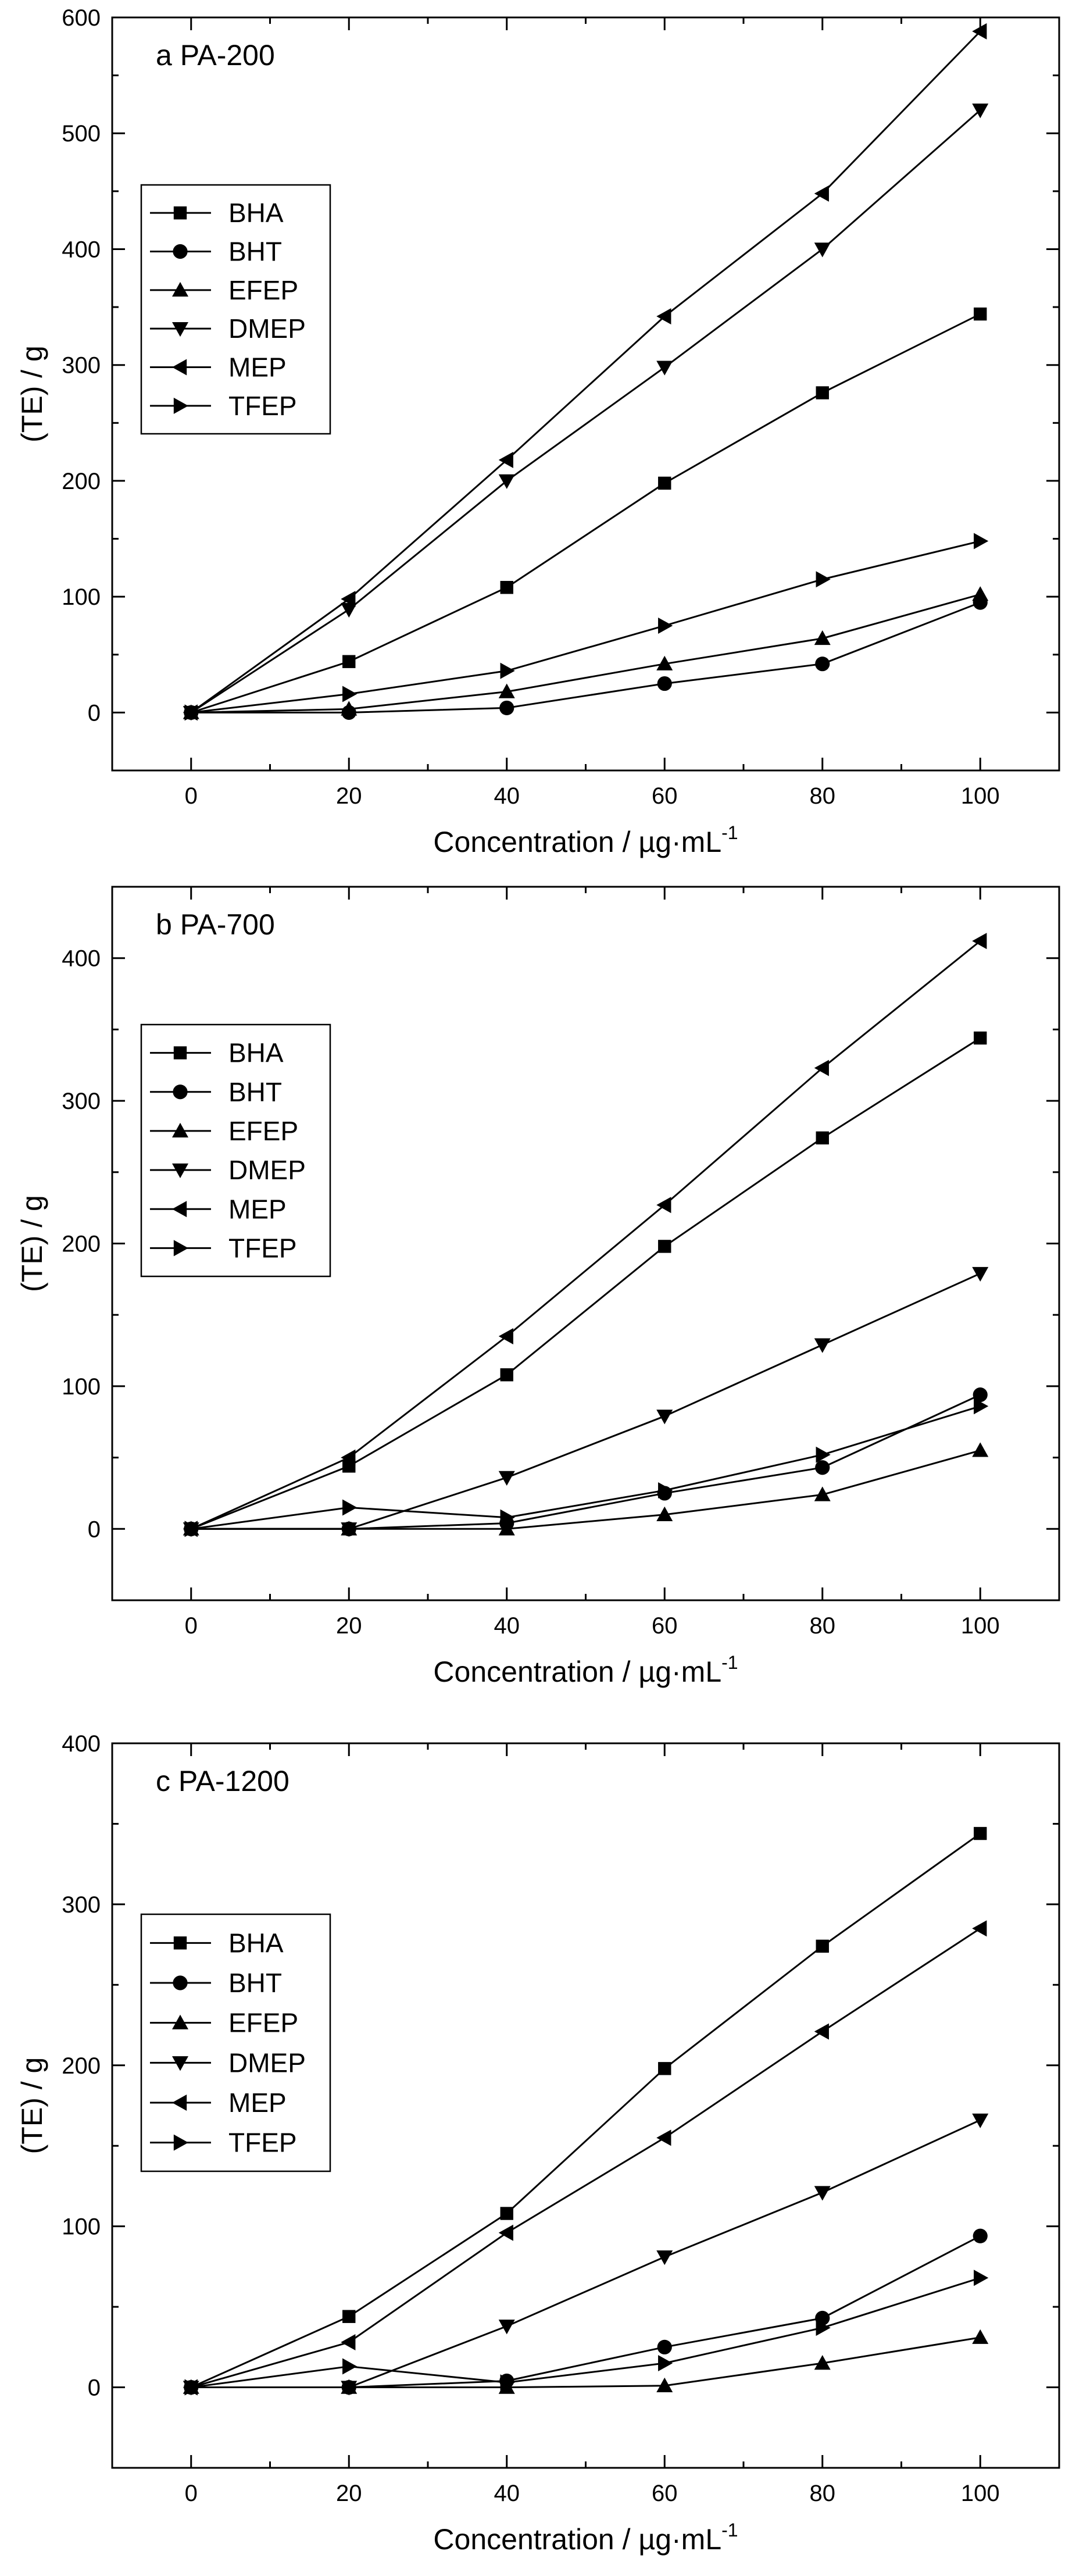 The width and height of the screenshot is (1083, 2576). Describe the element at coordinates (215, 925) in the screenshot. I see `panel-title: b PA-700` at that location.